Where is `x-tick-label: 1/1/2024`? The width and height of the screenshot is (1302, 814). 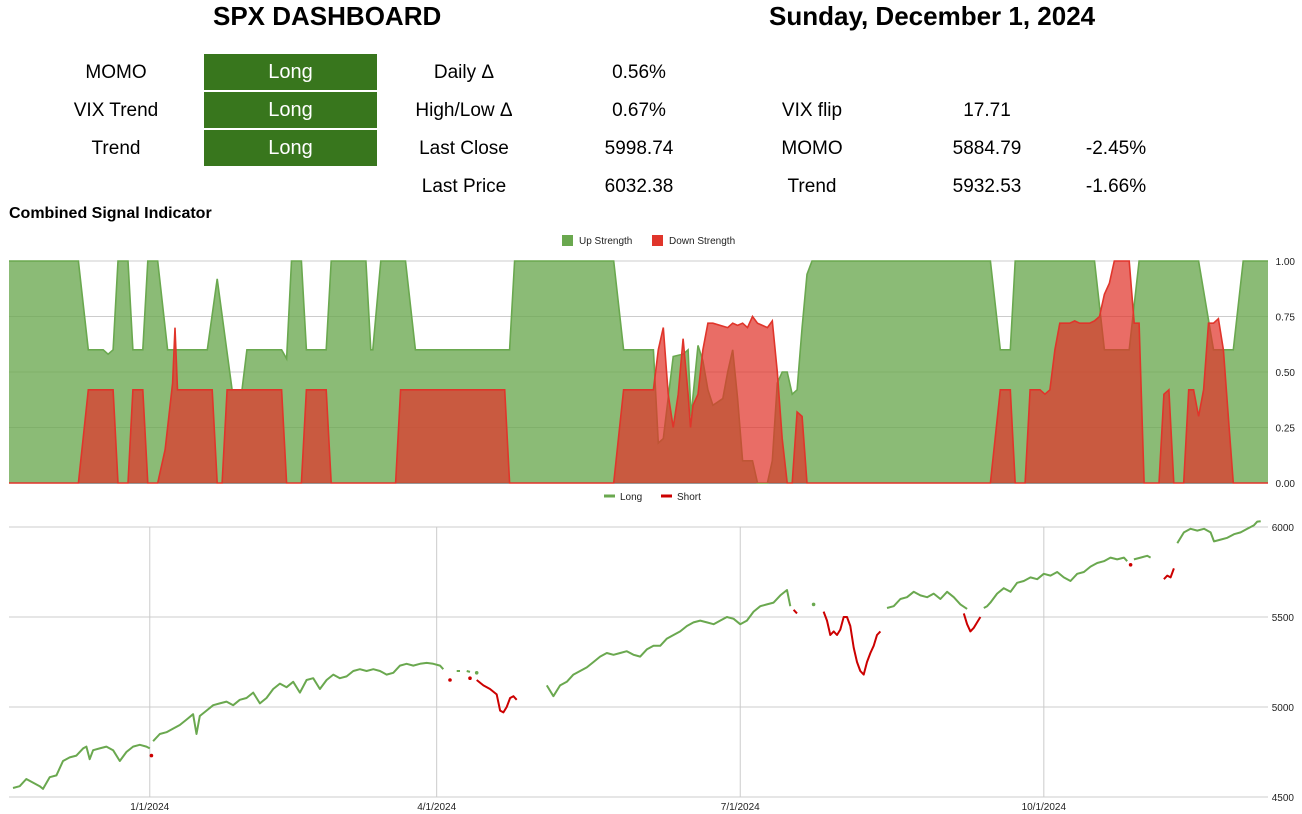
x-tick-label: 1/1/2024 is located at coordinates (149, 807).